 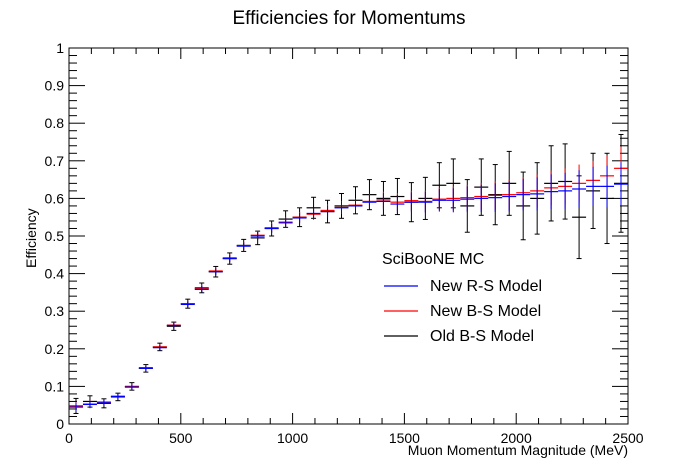 What do you see at coordinates (60, 424) in the screenshot?
I see `y-tick-label: 0` at bounding box center [60, 424].